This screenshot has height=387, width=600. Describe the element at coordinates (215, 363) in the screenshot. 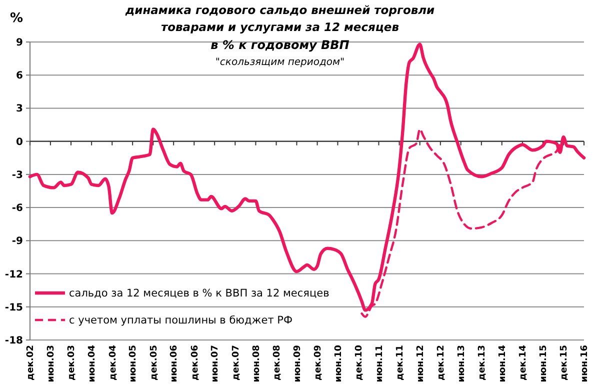

I see `x-tick-label: июн.07` at that location.